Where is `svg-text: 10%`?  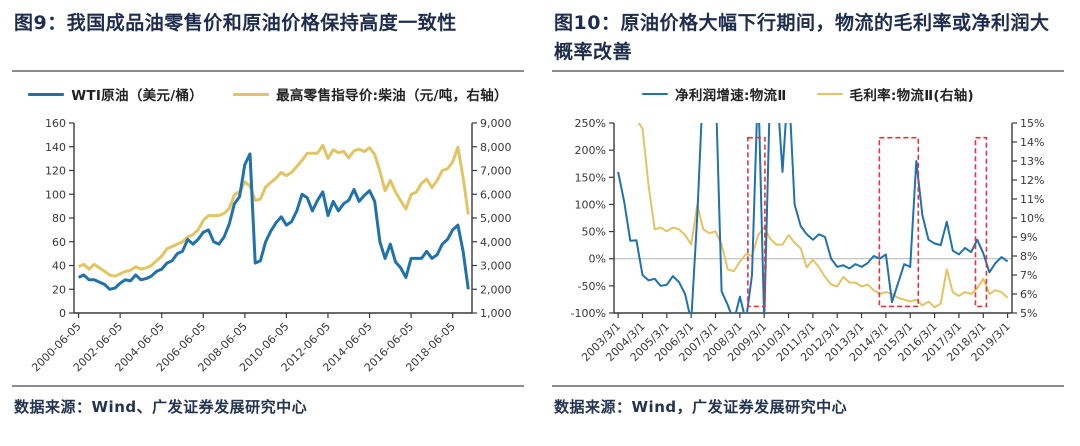
svg-text: 10% is located at coordinates (1032, 218).